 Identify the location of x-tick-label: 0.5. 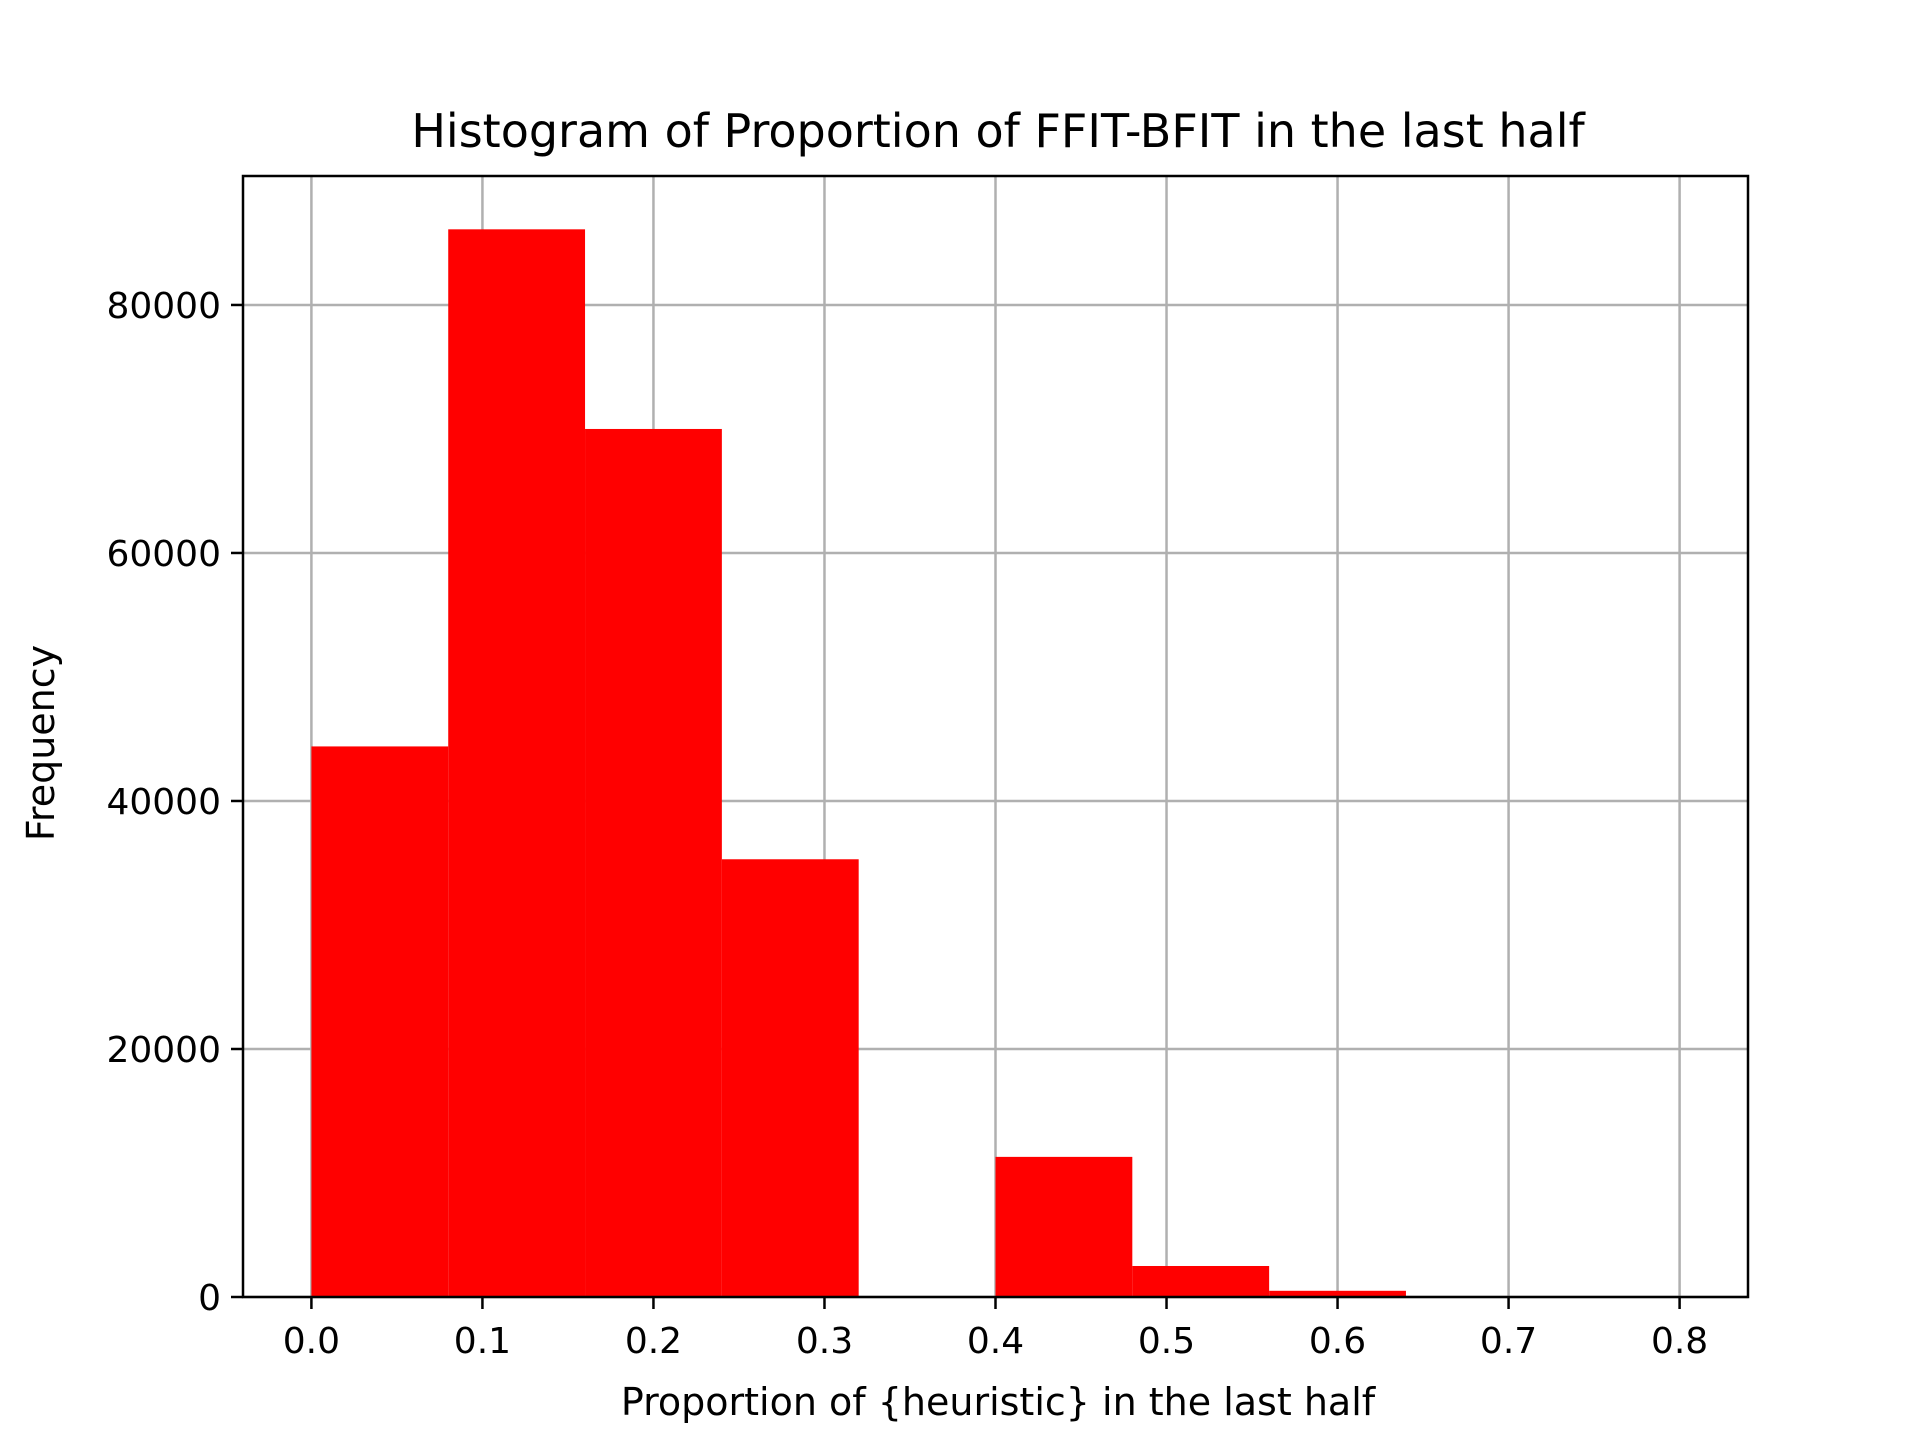
(1166, 1341).